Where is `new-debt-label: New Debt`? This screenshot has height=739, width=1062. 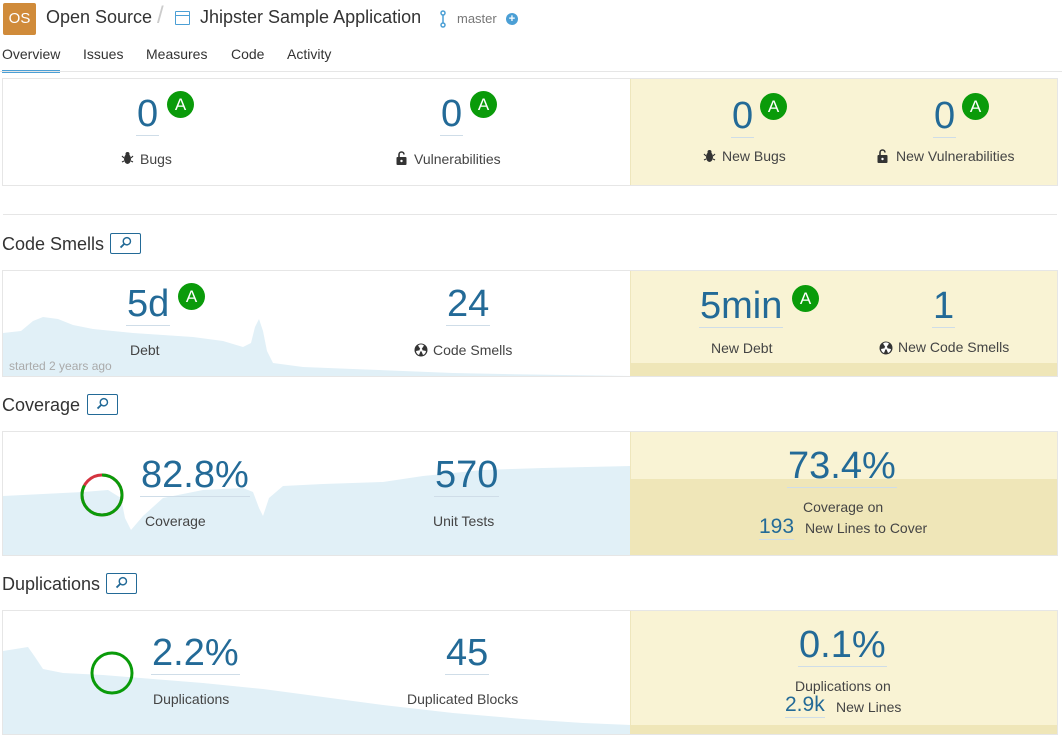 new-debt-label: New Debt is located at coordinates (742, 348).